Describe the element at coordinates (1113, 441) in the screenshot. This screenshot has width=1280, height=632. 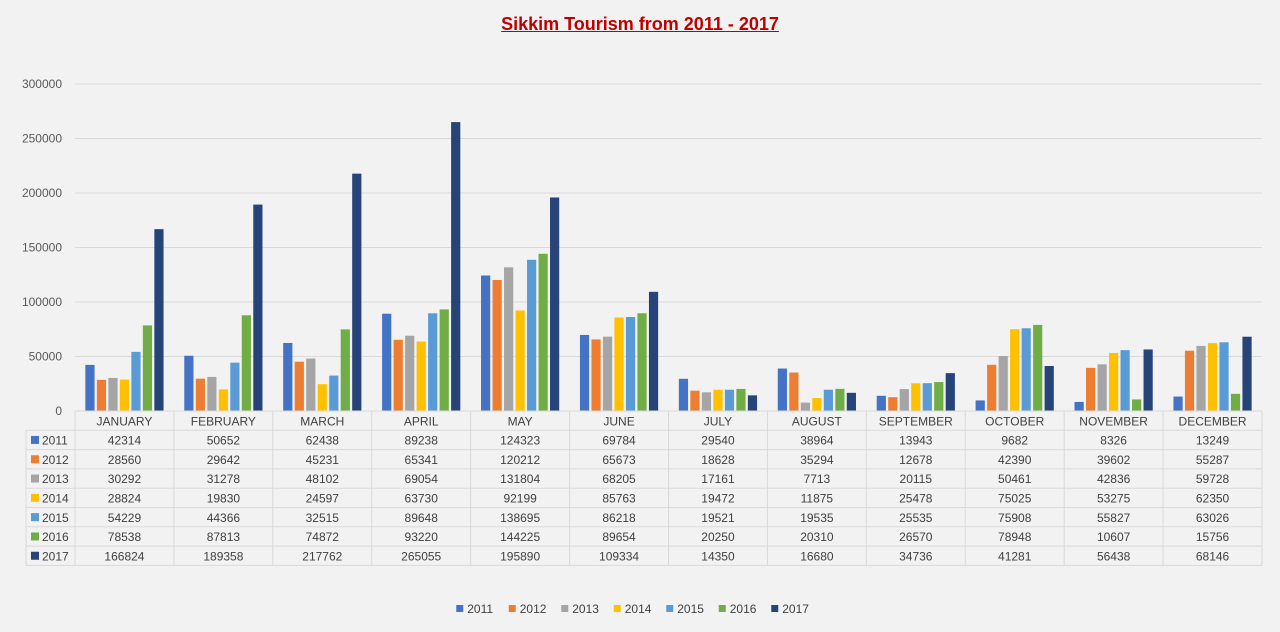
I see `table-cell-value: 8326` at that location.